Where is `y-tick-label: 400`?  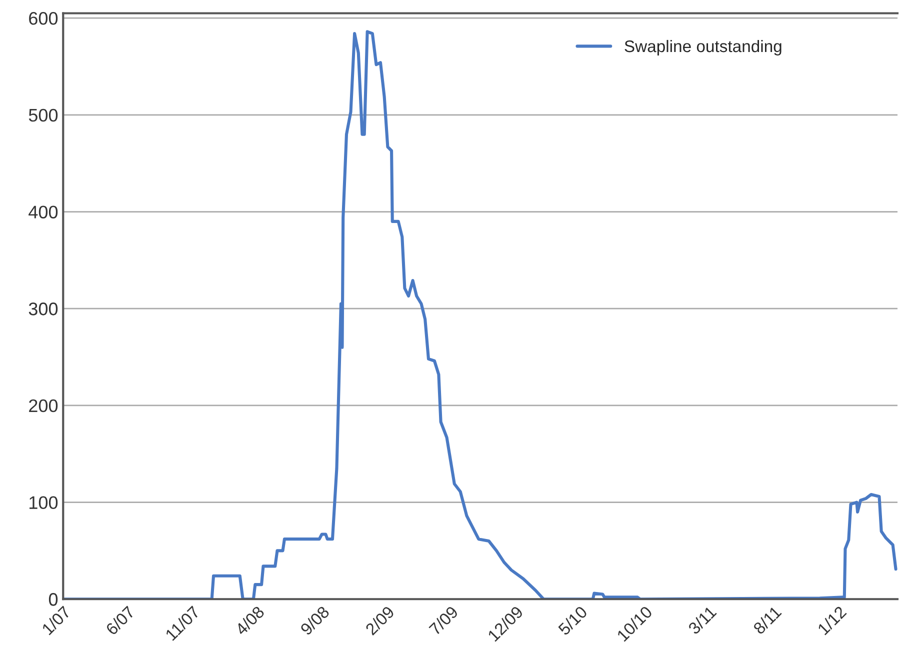
y-tick-label: 400 is located at coordinates (43, 212).